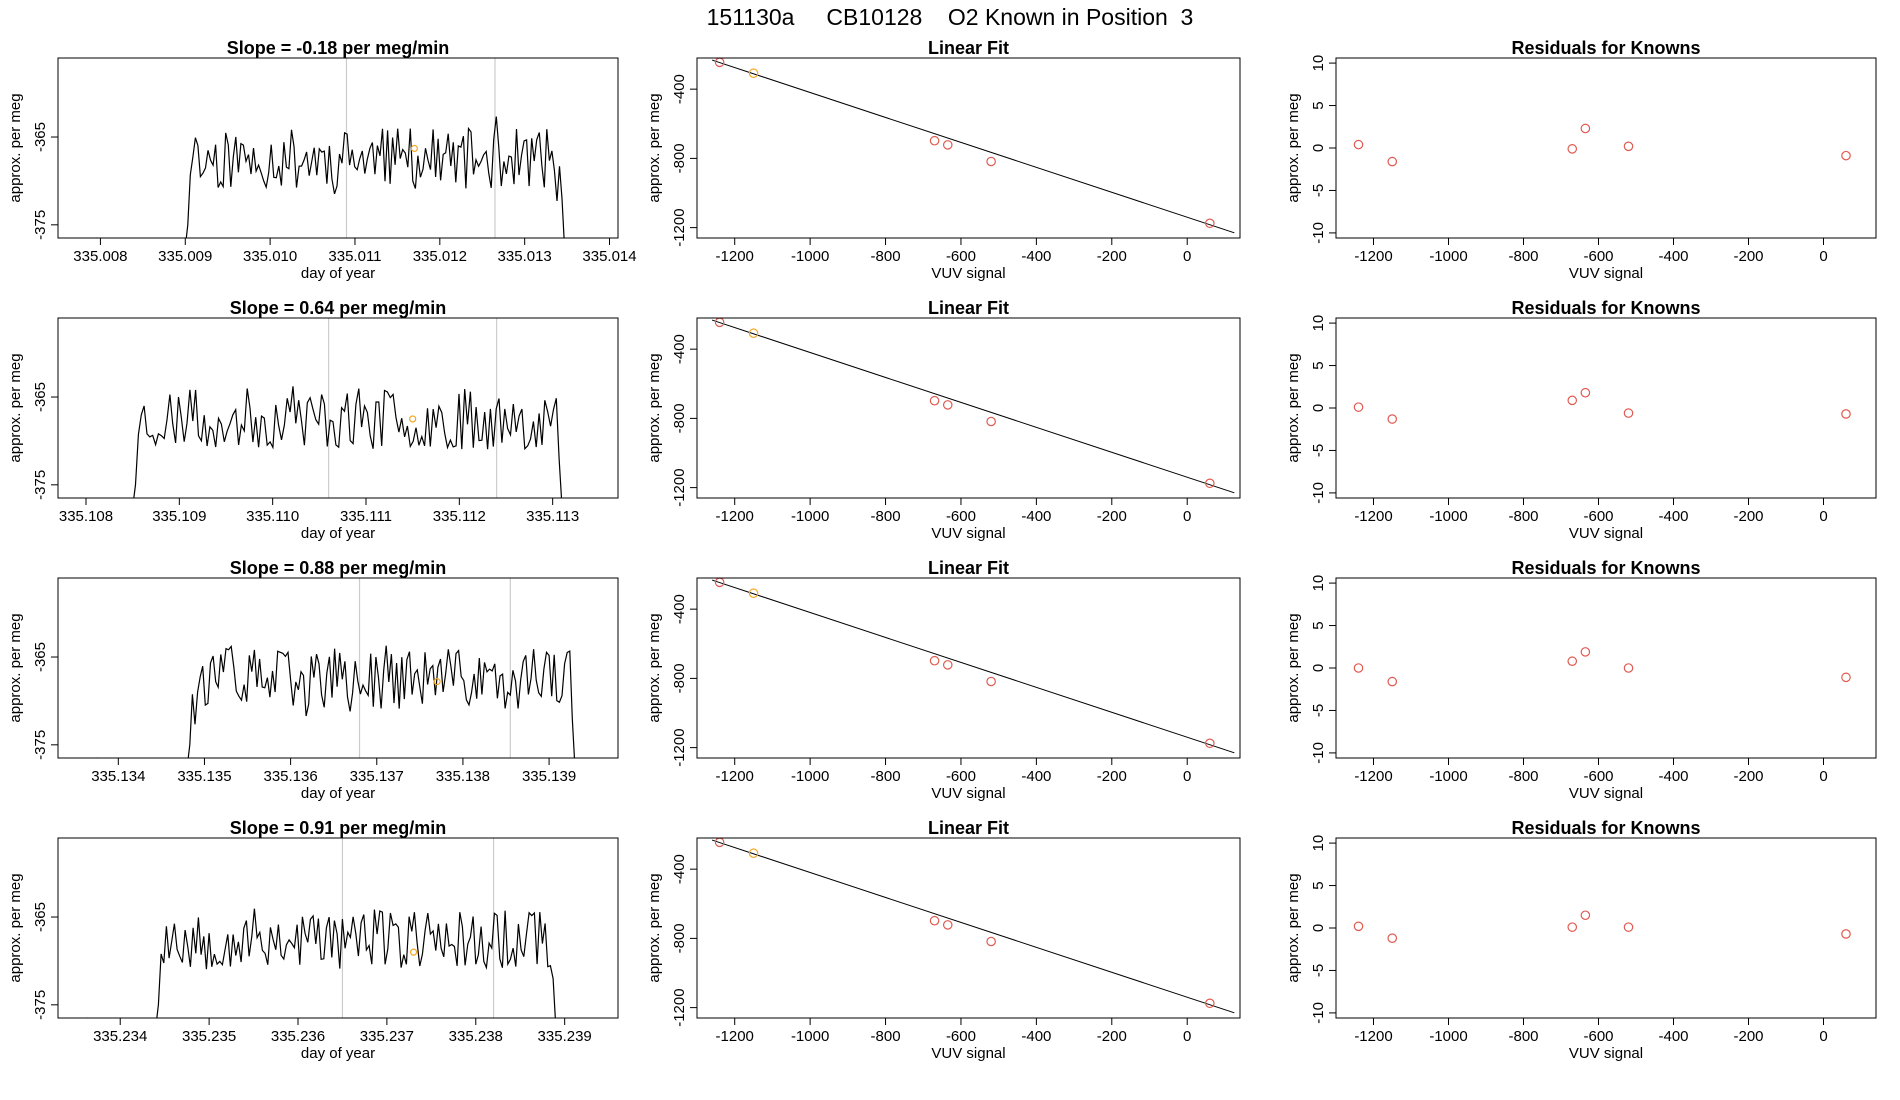 This screenshot has width=1900, height=1100. Describe the element at coordinates (525, 256) in the screenshot. I see `x-tick-label: 335.013` at that location.